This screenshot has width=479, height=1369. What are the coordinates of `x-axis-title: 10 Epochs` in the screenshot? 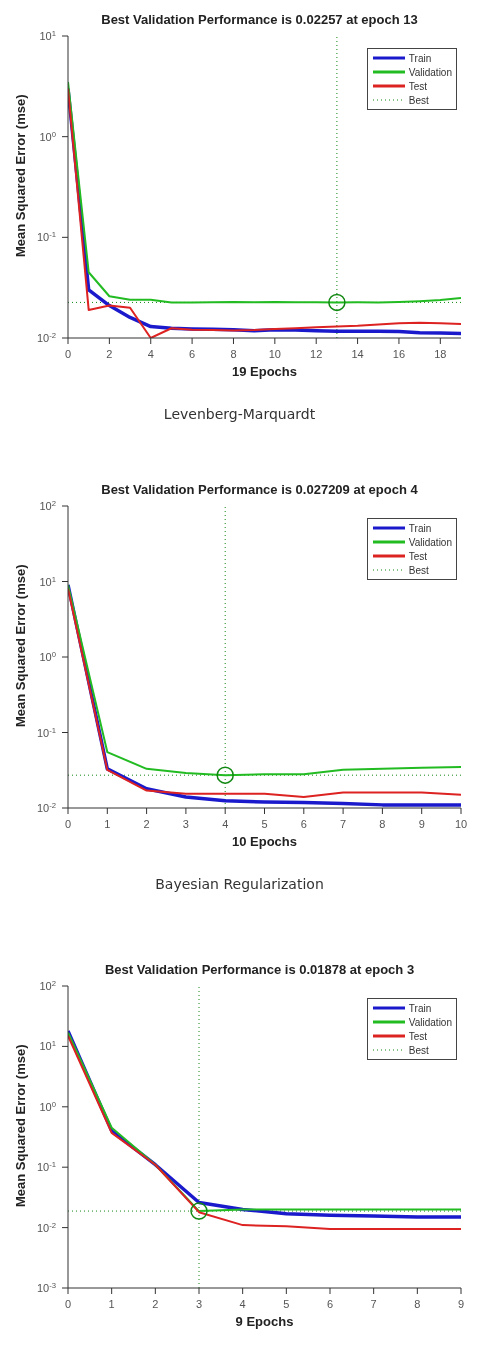 It's located at (264, 841).